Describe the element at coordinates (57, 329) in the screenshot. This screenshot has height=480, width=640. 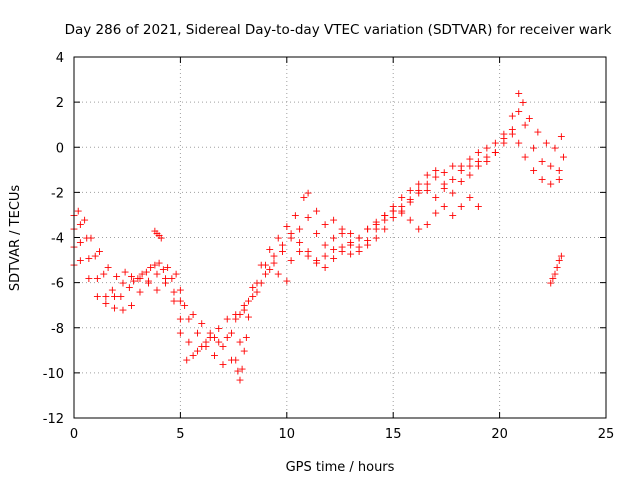
I see `y-tick-label: -8` at that location.